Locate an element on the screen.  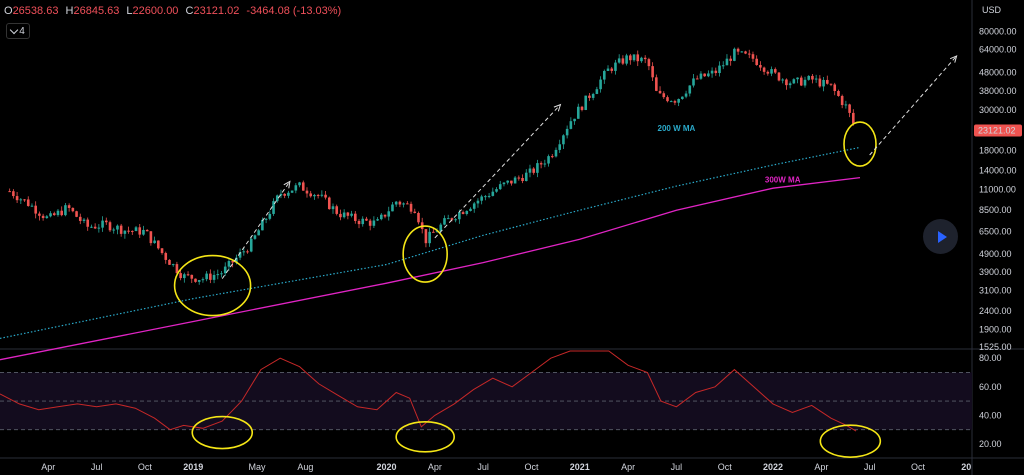
play-button is located at coordinates (940, 236).